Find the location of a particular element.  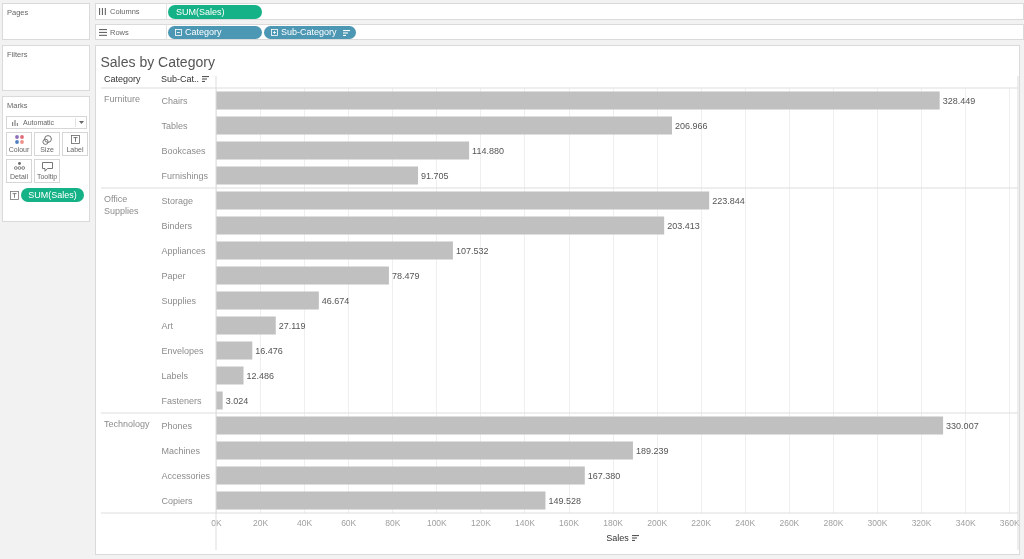

x-tick-label: 20K is located at coordinates (261, 522).